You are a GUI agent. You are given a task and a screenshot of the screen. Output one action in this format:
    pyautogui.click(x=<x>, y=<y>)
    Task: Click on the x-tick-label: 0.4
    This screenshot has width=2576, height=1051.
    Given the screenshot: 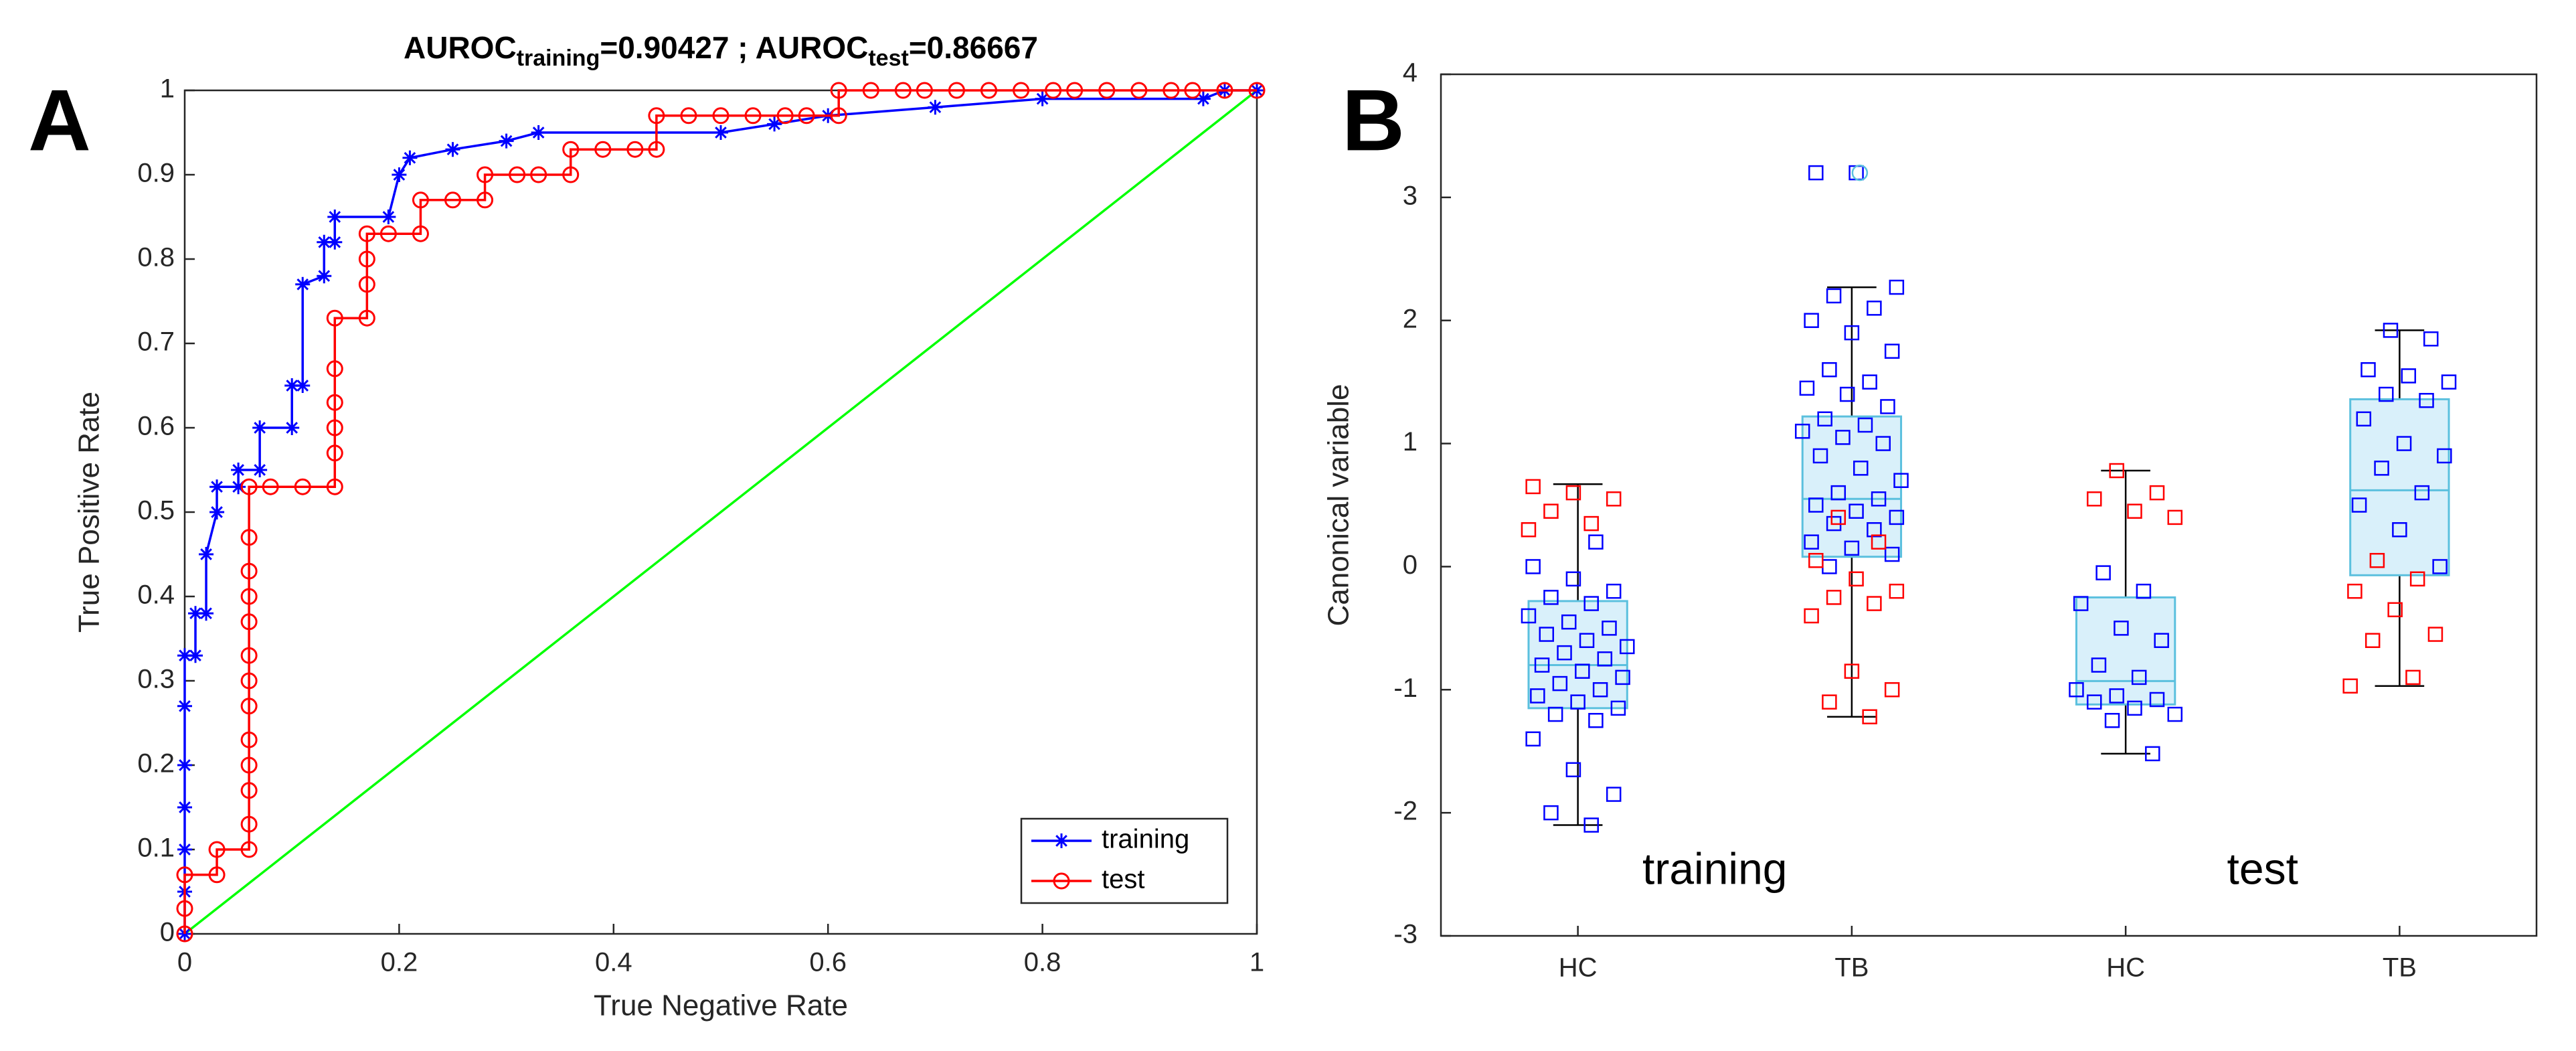 What is the action you would take?
    pyautogui.click(x=613, y=962)
    